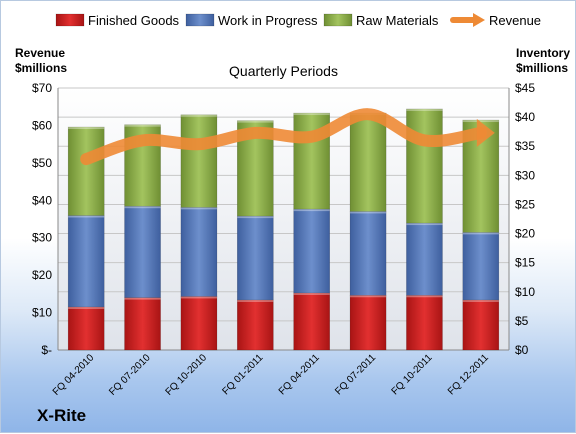 The image size is (576, 434). Describe the element at coordinates (543, 53) in the screenshot. I see `right-axis-title-line1: Inventory` at that location.